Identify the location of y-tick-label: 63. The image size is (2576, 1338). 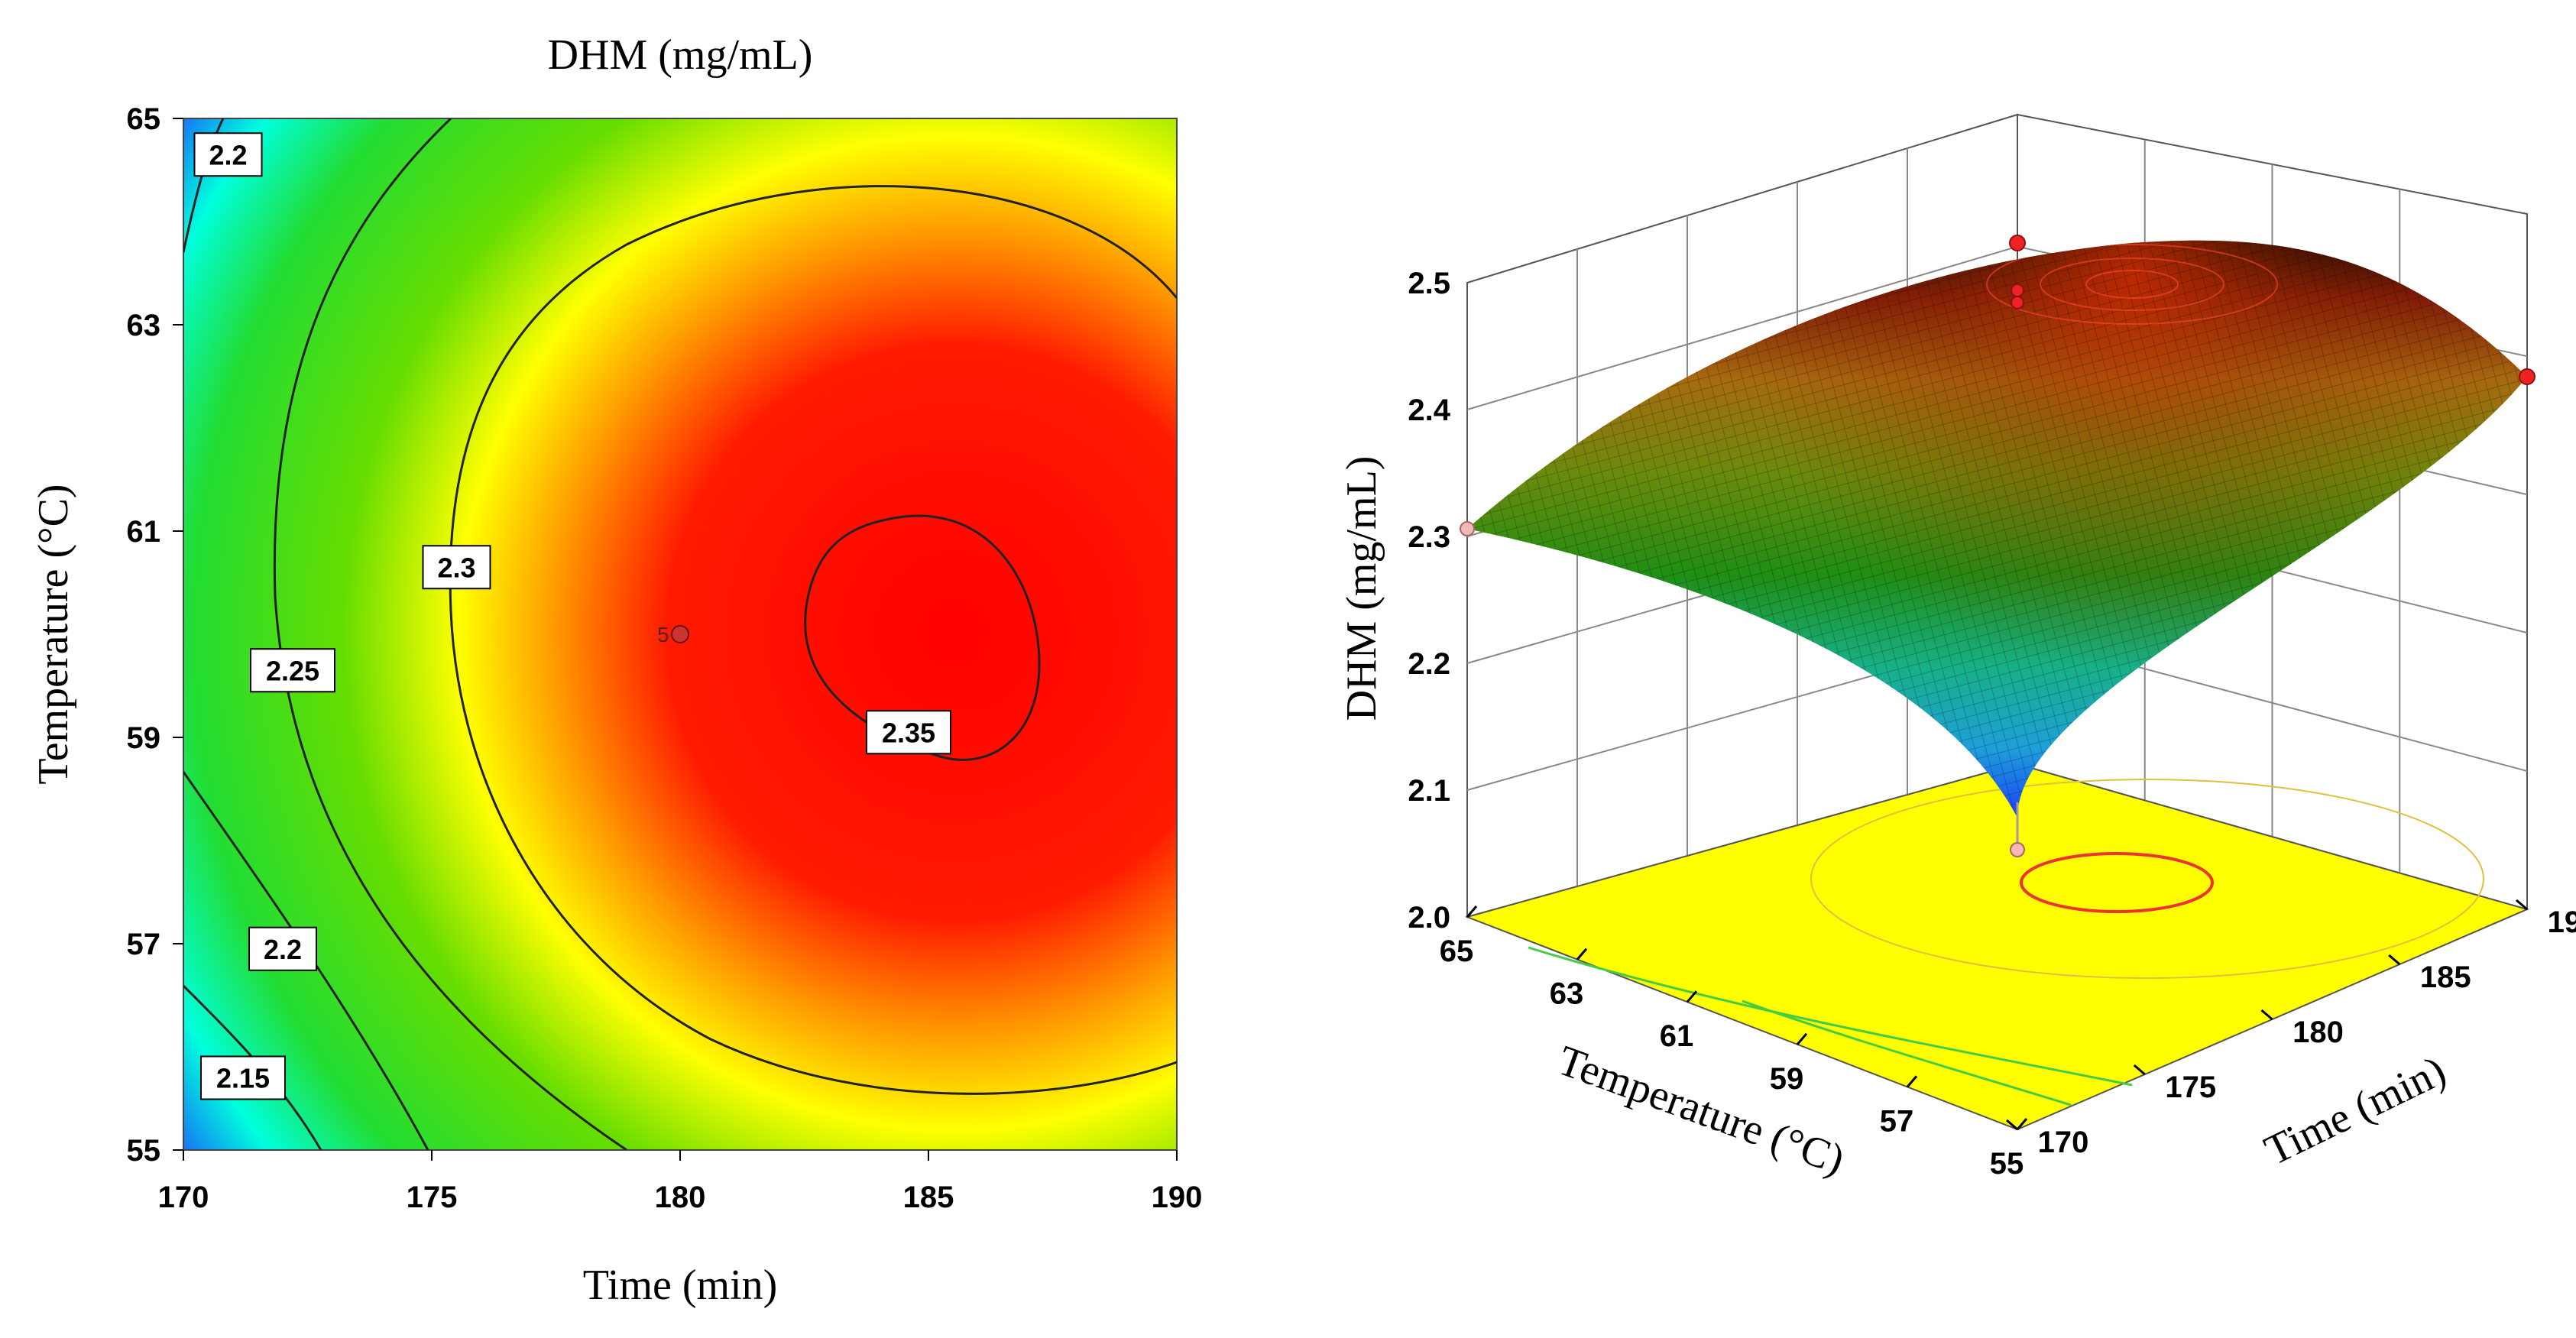
(144, 325).